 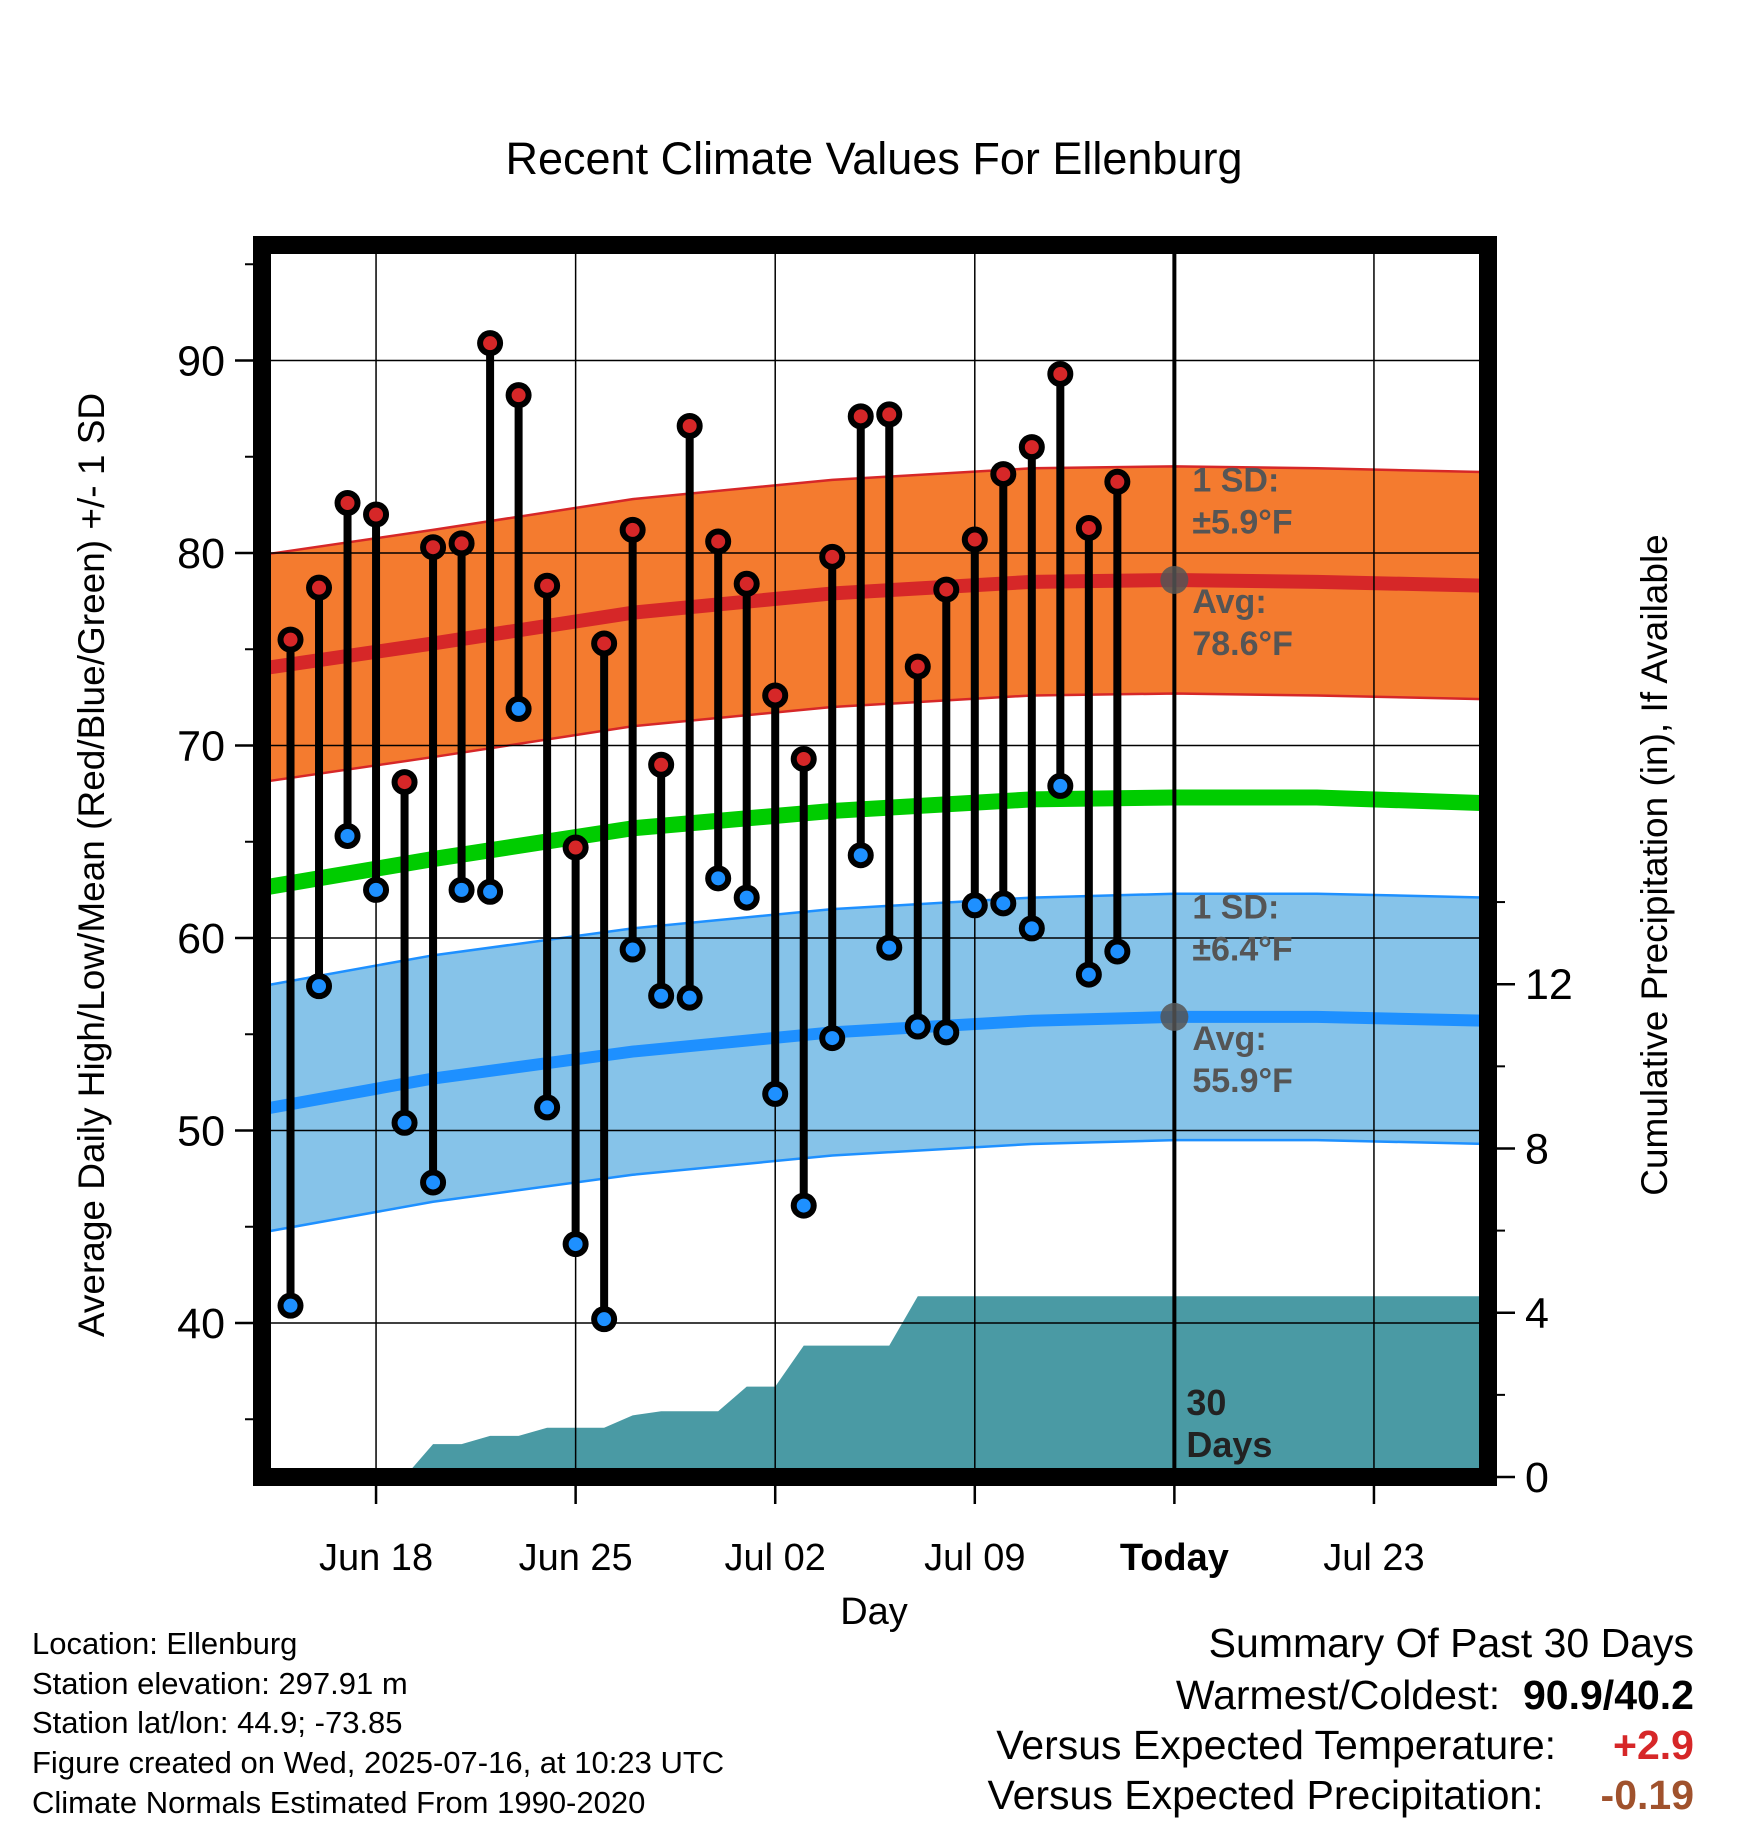 I want to click on x-axis-label: Day, so click(x=874, y=1612).